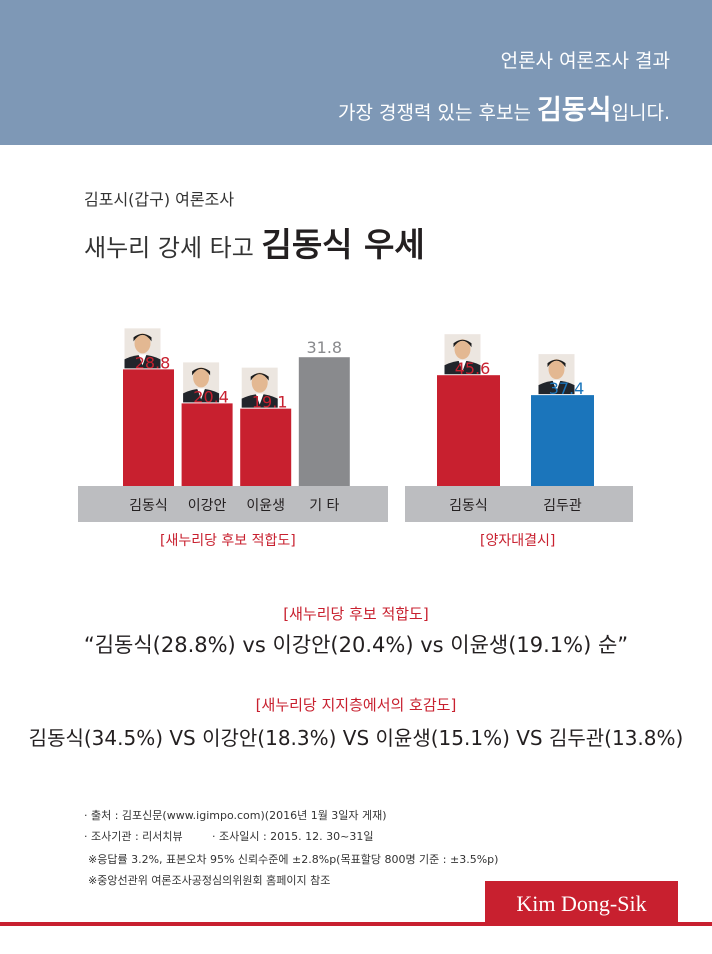 This screenshot has width=712, height=954. I want to click on brand-badge: Kim Dong-Sik, so click(581, 902).